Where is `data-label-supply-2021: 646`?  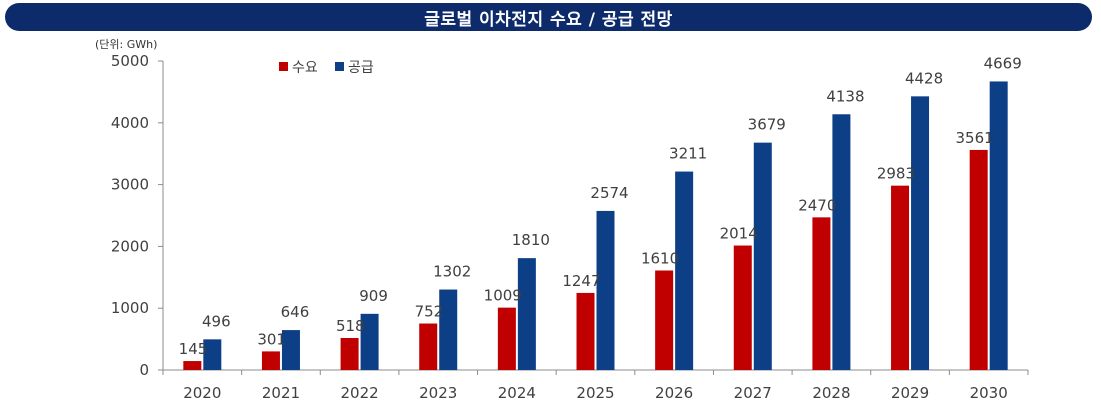 data-label-supply-2021: 646 is located at coordinates (295, 312).